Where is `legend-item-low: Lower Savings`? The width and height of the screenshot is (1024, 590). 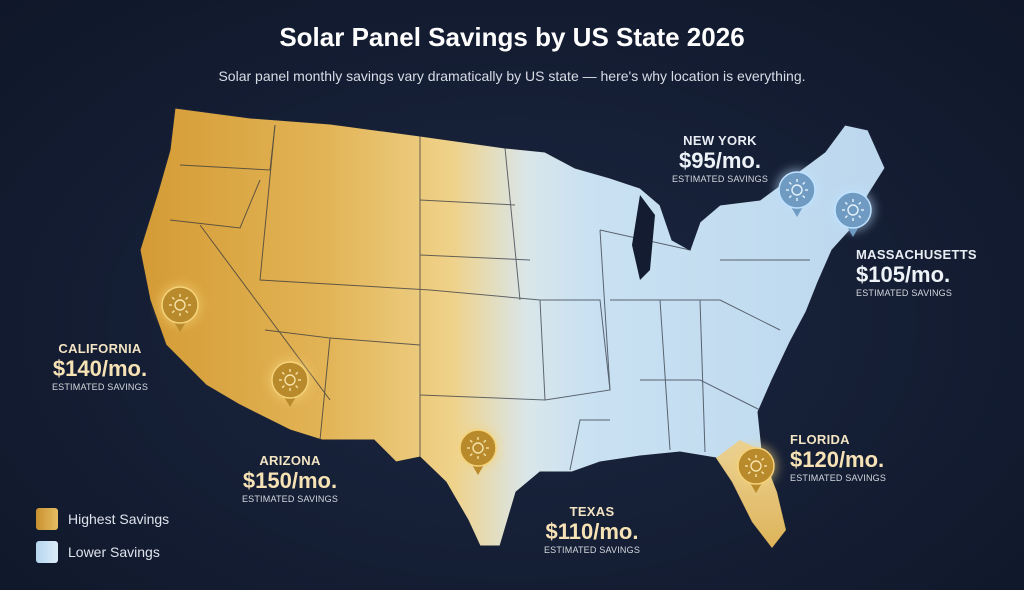
legend-item-low: Lower Savings is located at coordinates (102, 552).